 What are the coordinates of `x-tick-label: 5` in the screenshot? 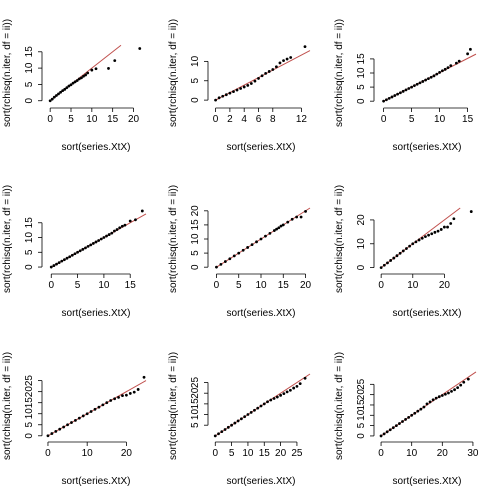 It's located at (71, 119).